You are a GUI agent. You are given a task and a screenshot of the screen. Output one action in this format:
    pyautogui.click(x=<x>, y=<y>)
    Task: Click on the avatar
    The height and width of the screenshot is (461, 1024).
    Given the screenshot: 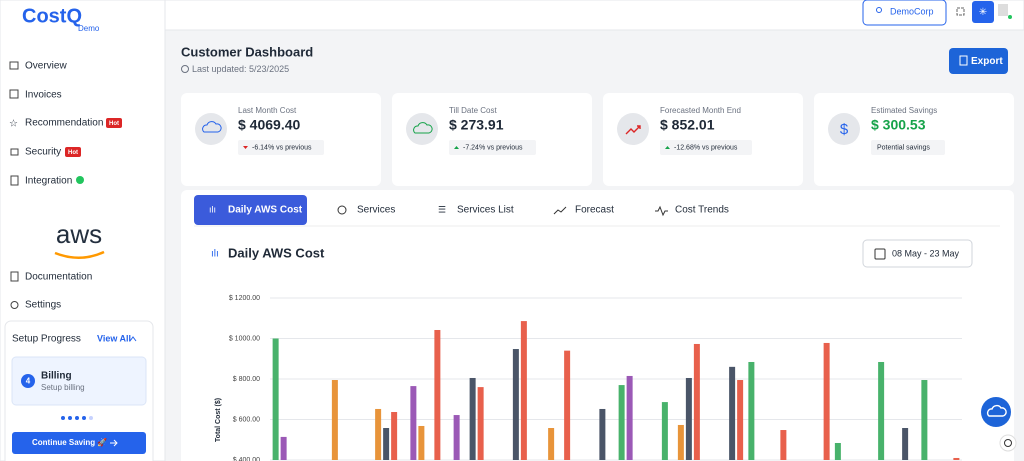 What is the action you would take?
    pyautogui.click(x=1003, y=10)
    